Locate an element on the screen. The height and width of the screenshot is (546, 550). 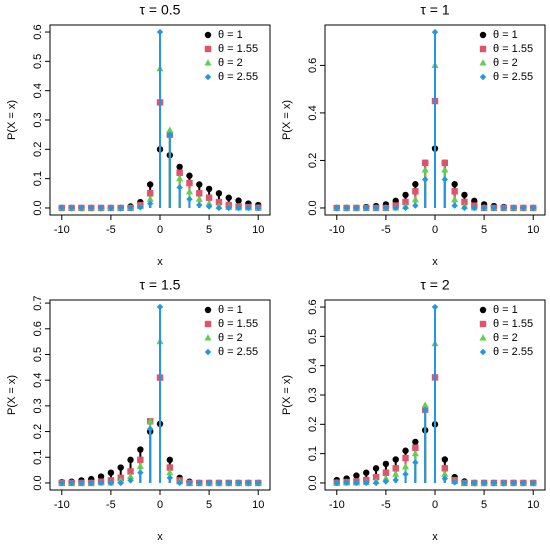
y-tick-label: 0.0 is located at coordinates (313, 482).